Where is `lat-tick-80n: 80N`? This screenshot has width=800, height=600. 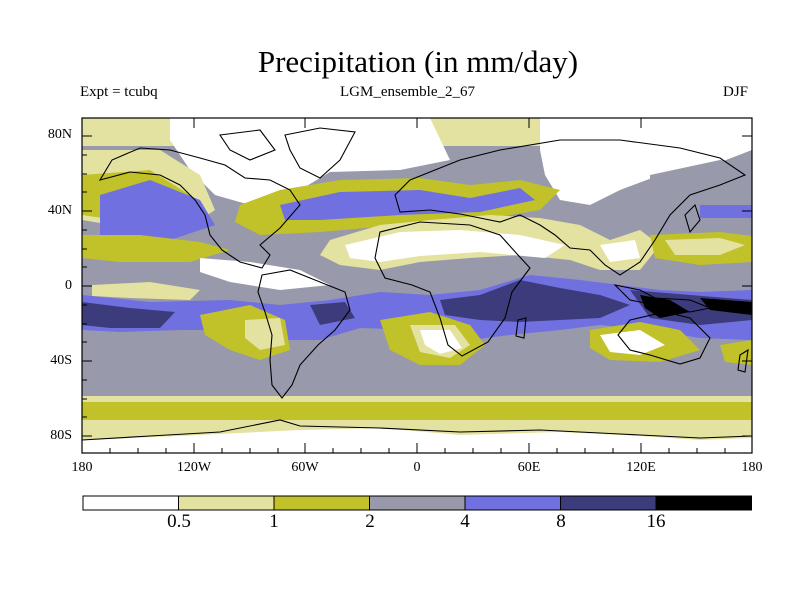
lat-tick-80n: 80N is located at coordinates (59, 134).